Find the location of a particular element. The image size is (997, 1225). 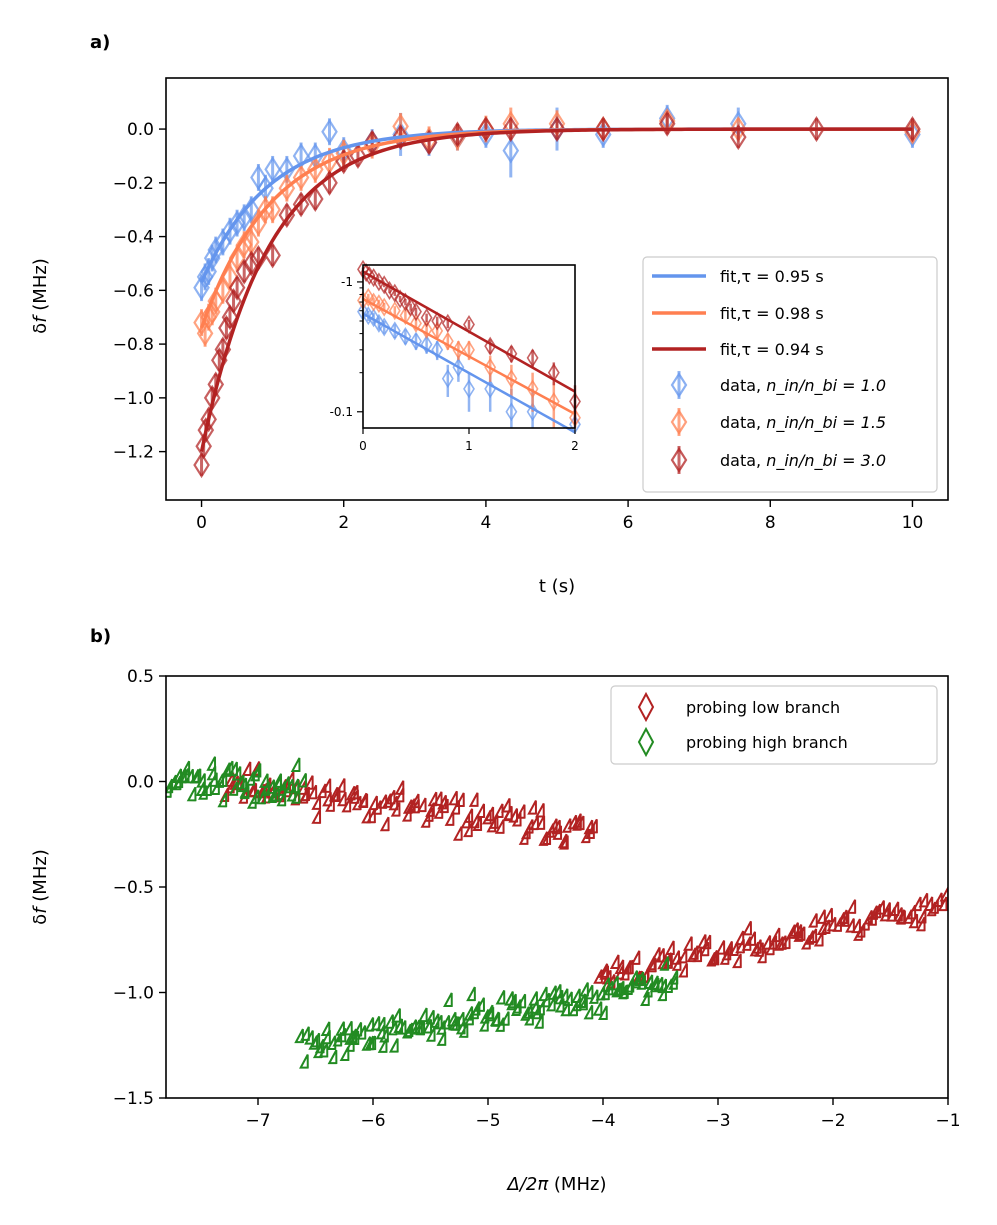

panel-b-x-tick-label: −1 is located at coordinates (947, 1121).